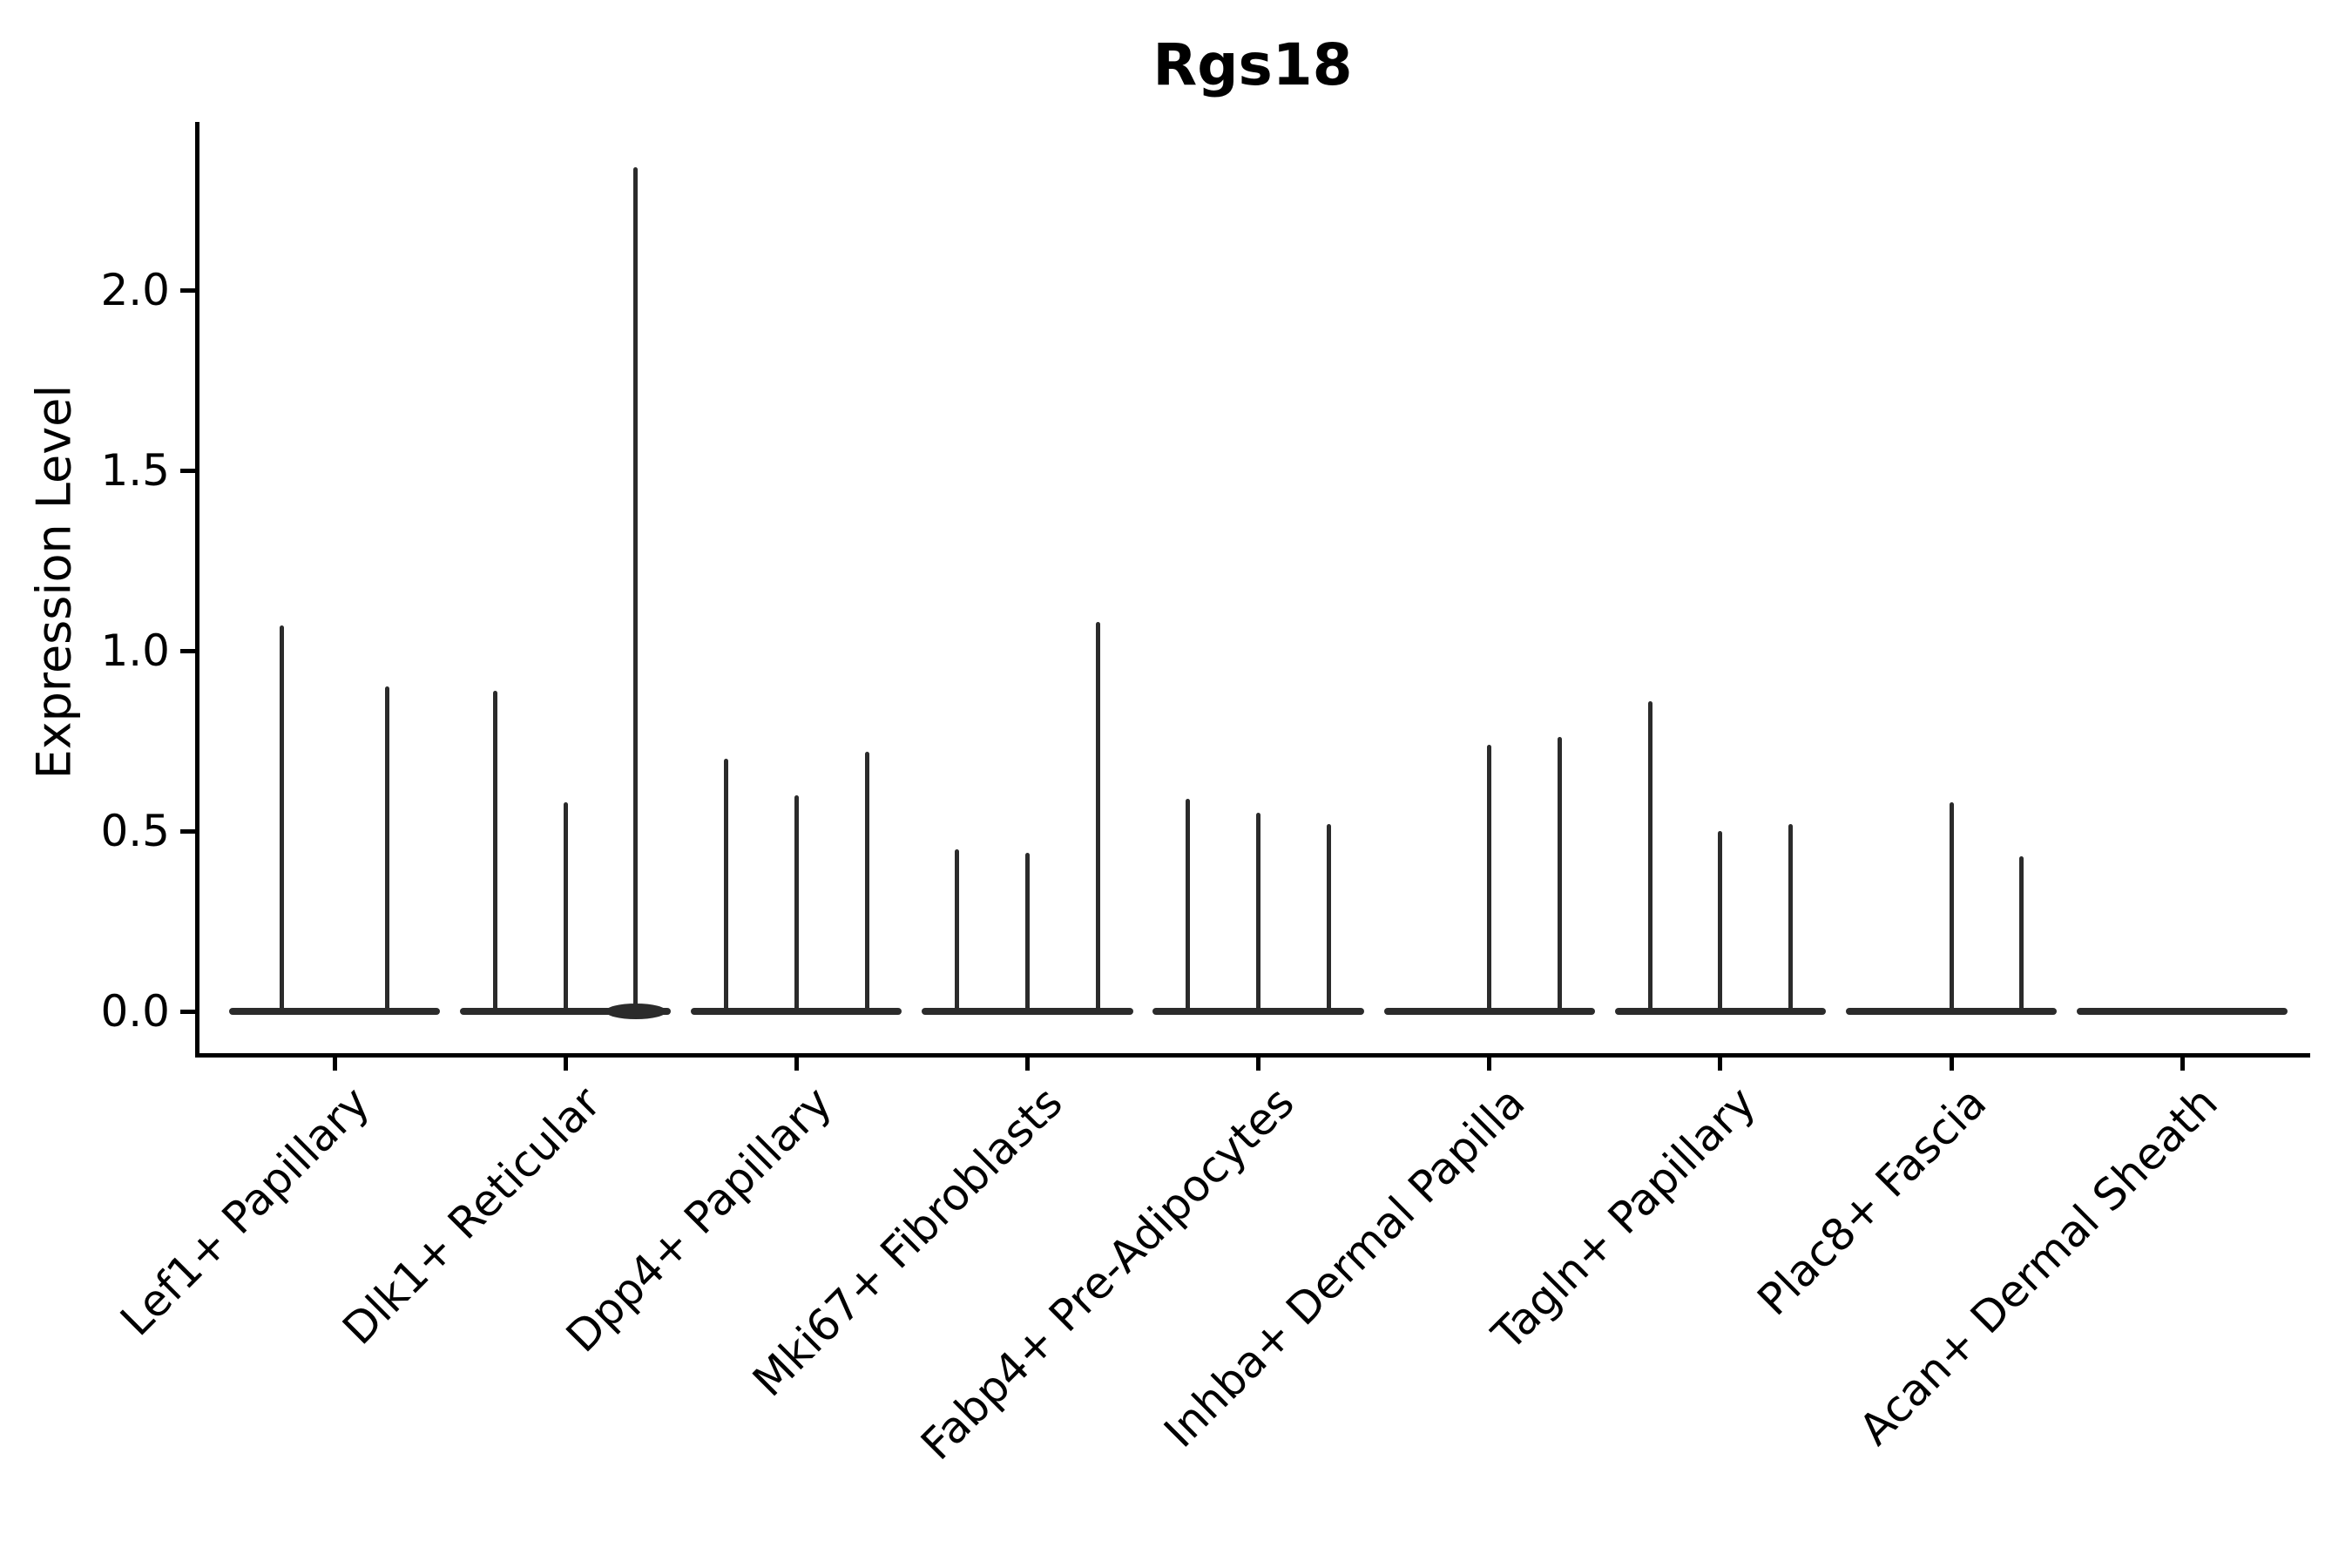 The width and height of the screenshot is (2352, 1568). What do you see at coordinates (472, 1216) in the screenshot?
I see `x-tick-label: Dlk1+ Reticular` at bounding box center [472, 1216].